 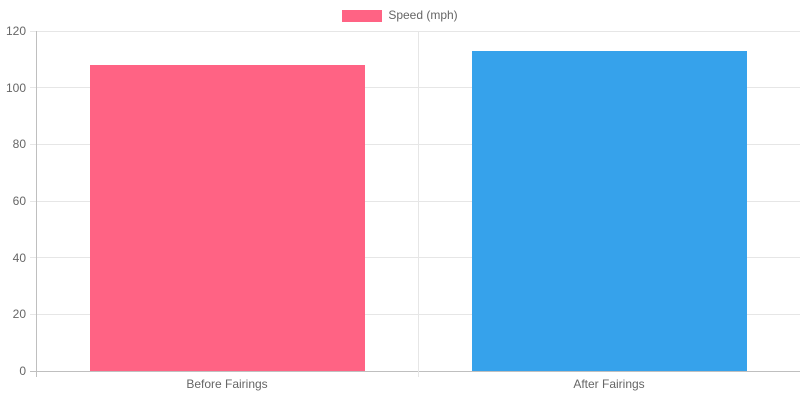 I want to click on y-axis-tick-label: 0, so click(x=22, y=371).